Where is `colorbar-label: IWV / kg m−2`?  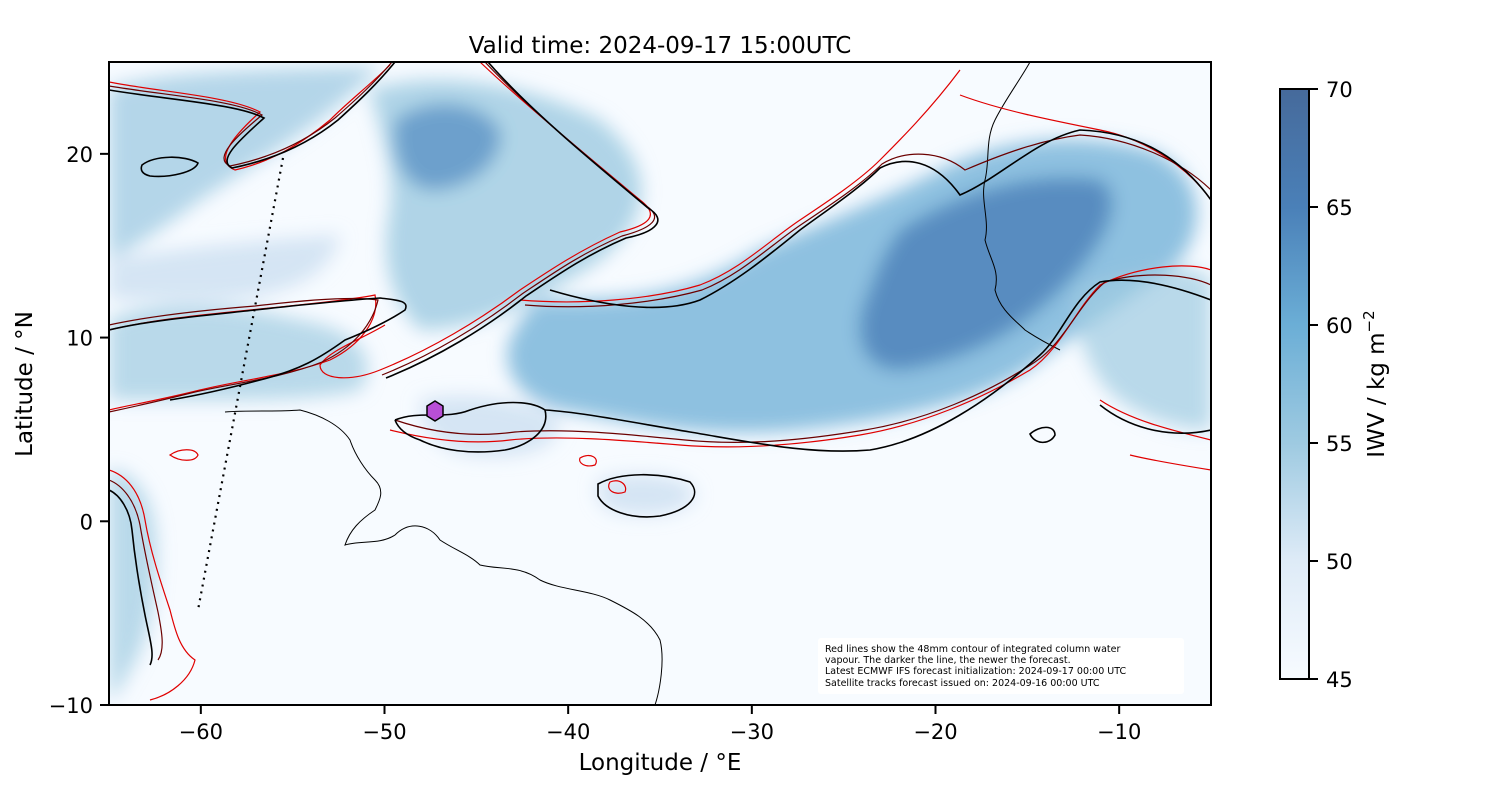
colorbar-label: IWV / kg m−2 is located at coordinates (1375, 383).